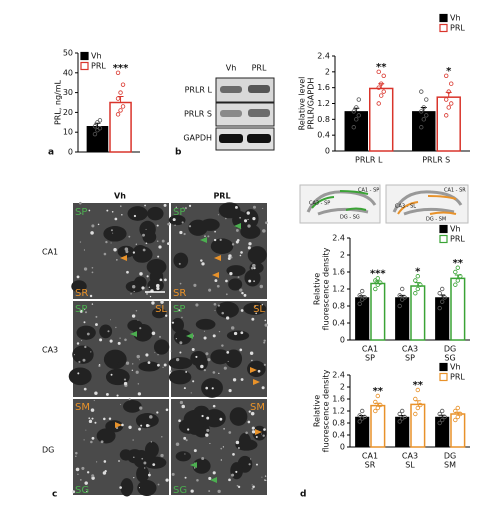 Image resolution: width=499 pixels, height=521 pixels. What do you see at coordinates (82, 407) in the screenshot?
I see `region-label: SM` at bounding box center [82, 407].